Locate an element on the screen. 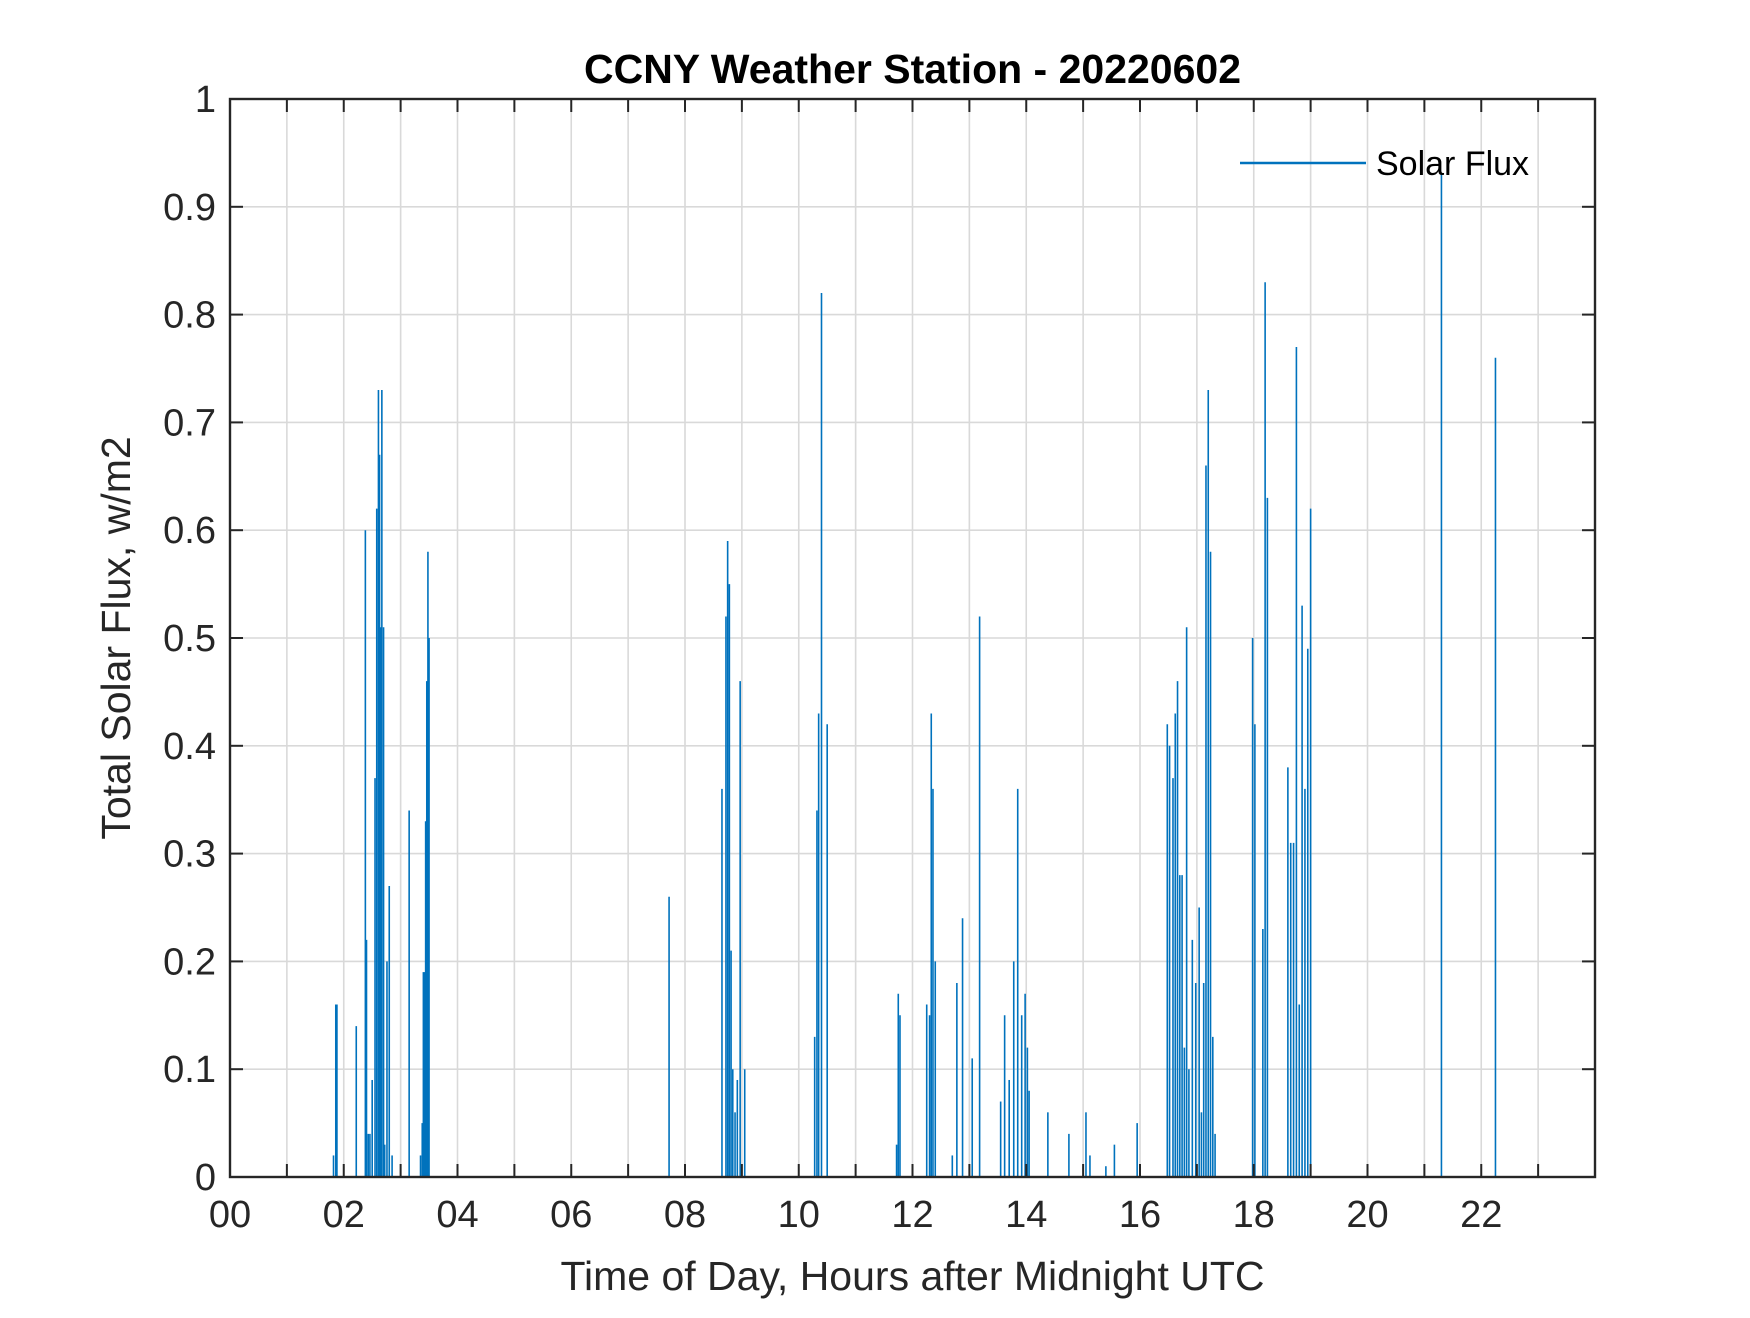 This screenshot has height=1318, width=1750. y-tick-label: 0.3 is located at coordinates (189, 855).